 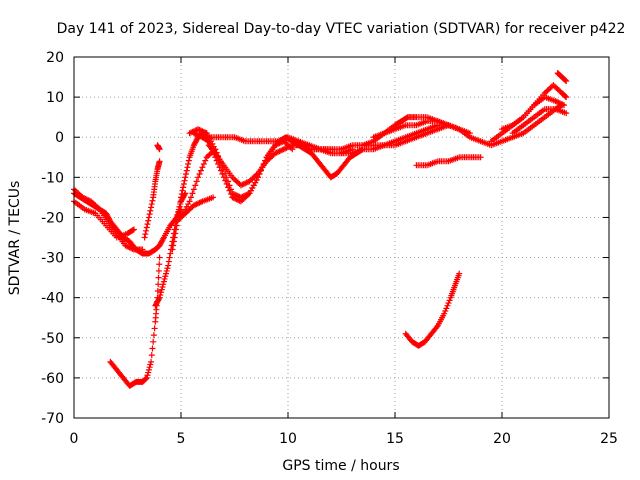 I want to click on y-tick-label: 10, so click(x=55, y=98).